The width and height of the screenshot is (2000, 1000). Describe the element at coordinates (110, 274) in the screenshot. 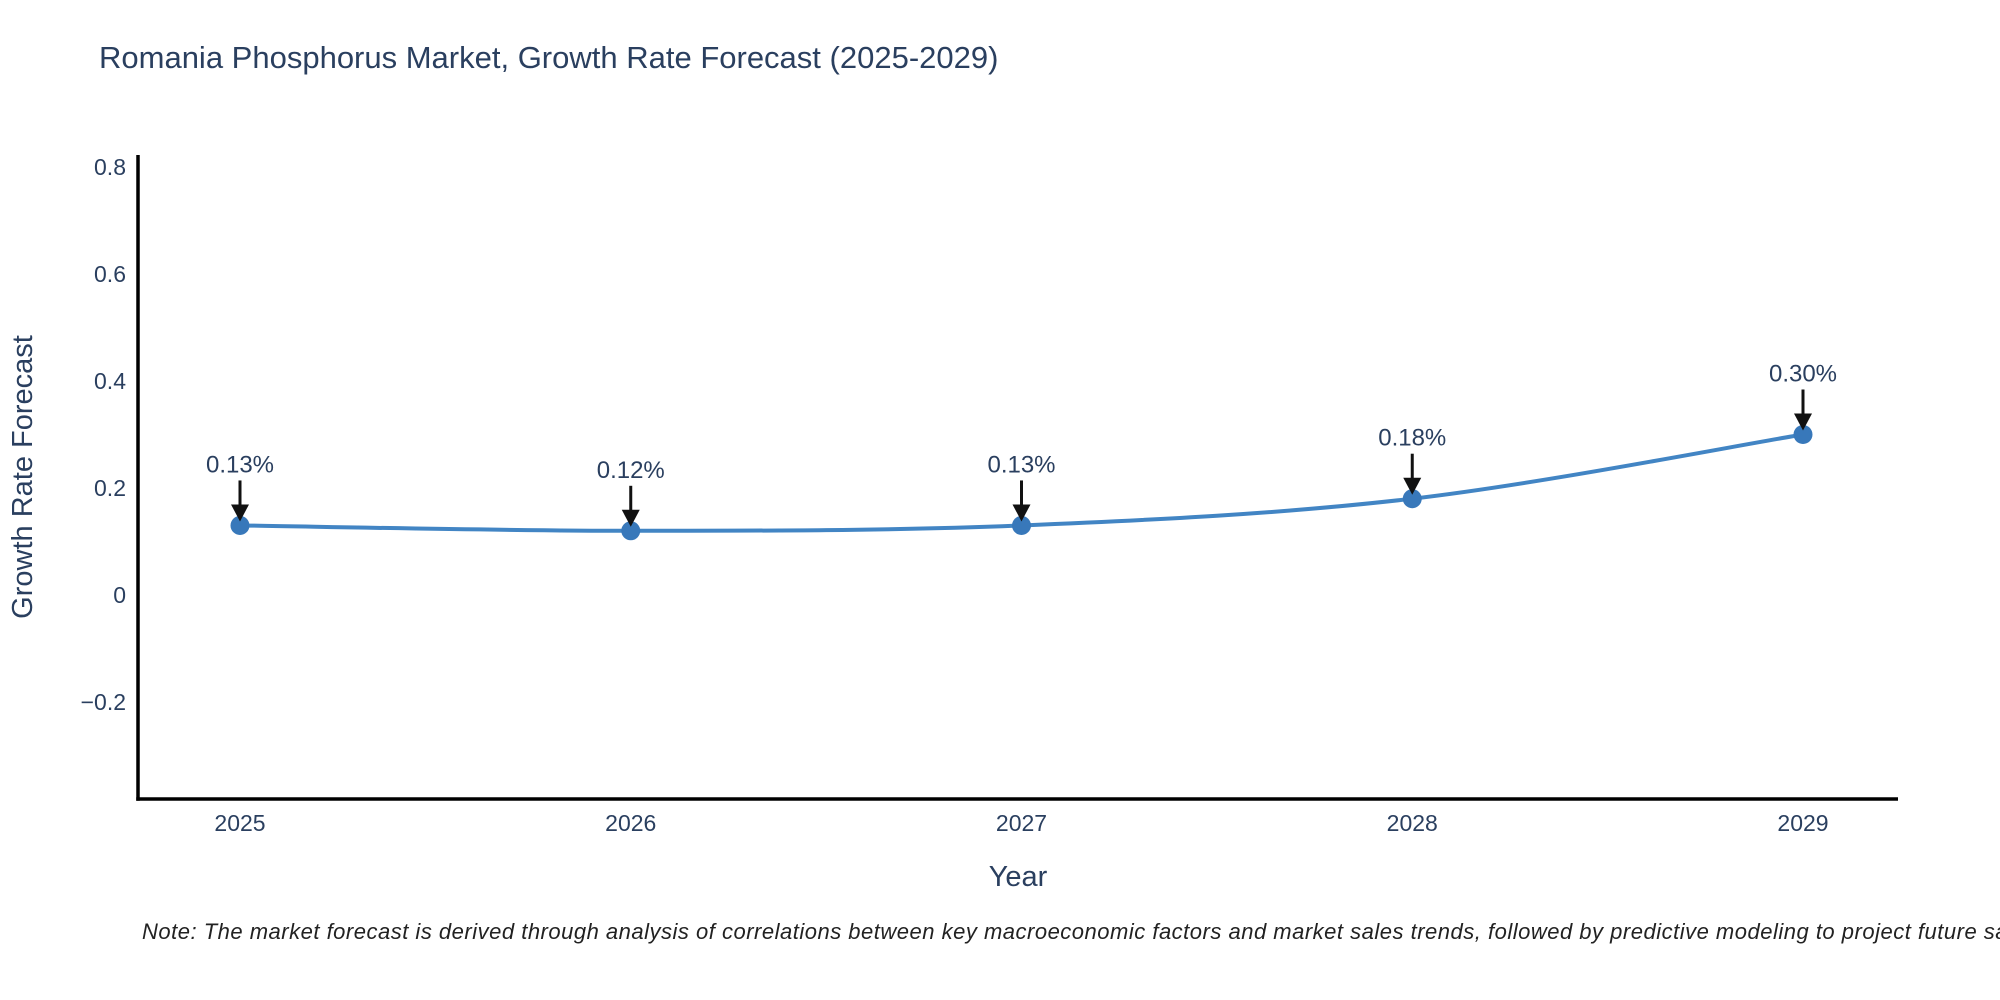

I see `y-tick-label: 0.6` at that location.